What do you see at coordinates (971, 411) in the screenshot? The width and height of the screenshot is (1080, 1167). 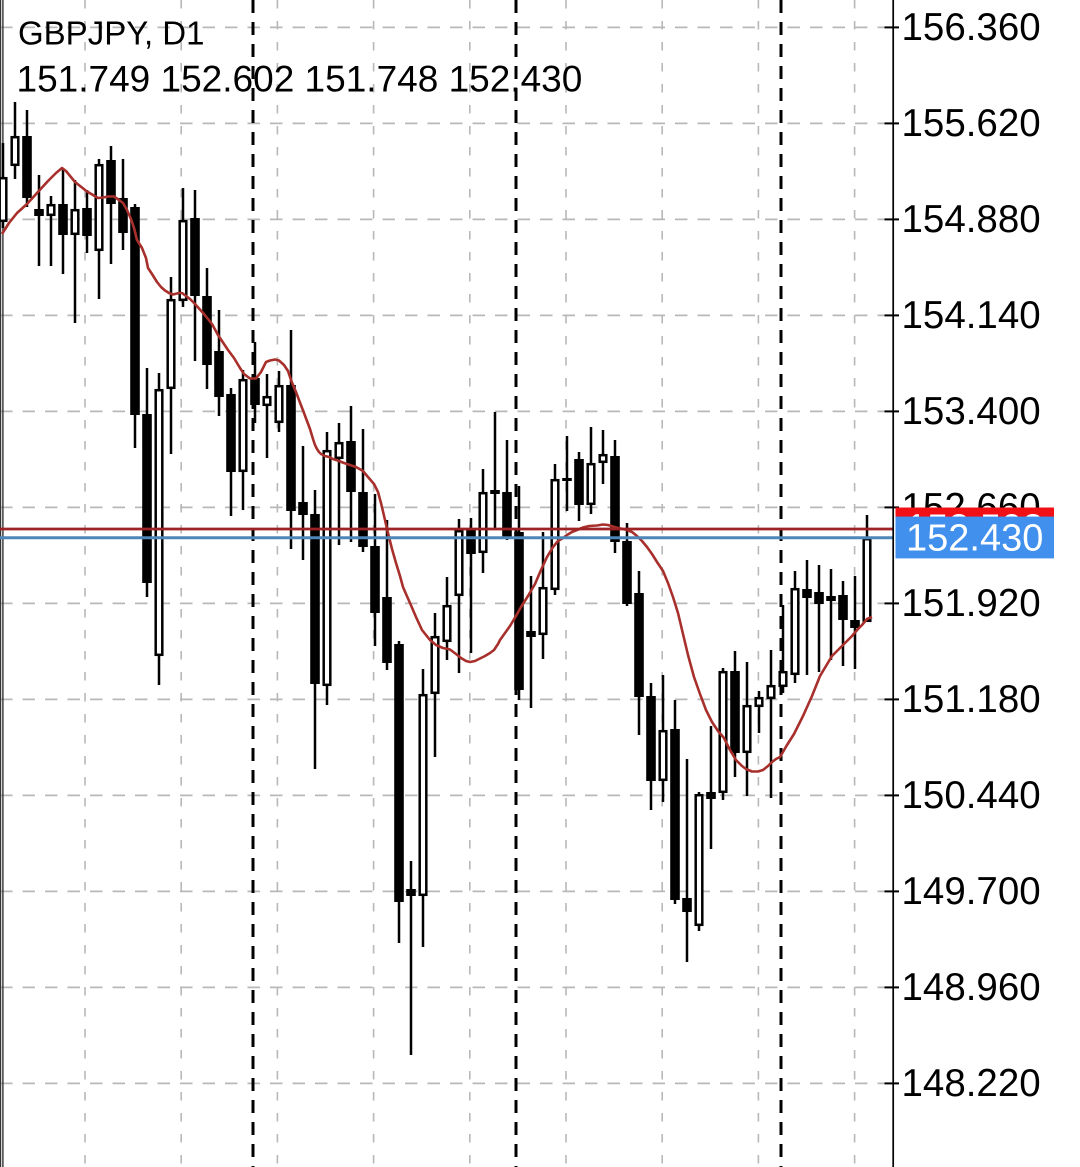 I see `svg-text: 153.400` at bounding box center [971, 411].